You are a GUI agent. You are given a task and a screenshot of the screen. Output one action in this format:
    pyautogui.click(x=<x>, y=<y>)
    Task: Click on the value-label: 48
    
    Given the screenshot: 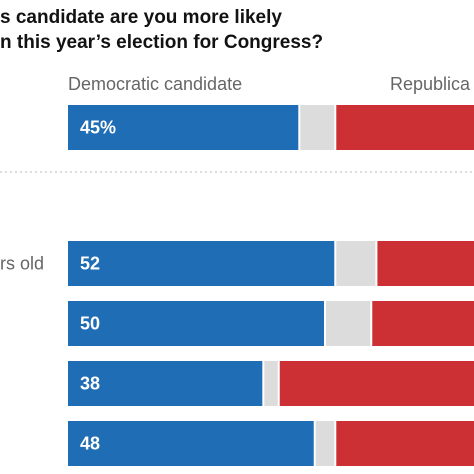 What is the action you would take?
    pyautogui.click(x=90, y=443)
    